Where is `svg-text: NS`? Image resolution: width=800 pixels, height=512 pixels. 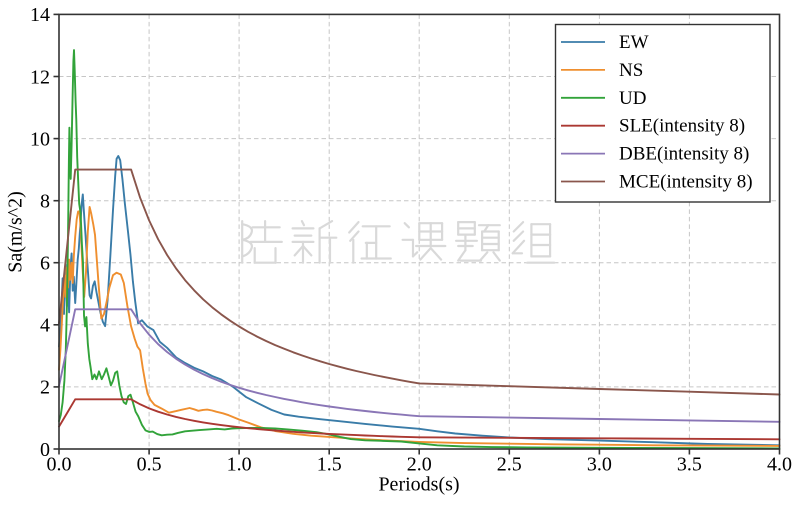
svg-text: NS is located at coordinates (631, 70).